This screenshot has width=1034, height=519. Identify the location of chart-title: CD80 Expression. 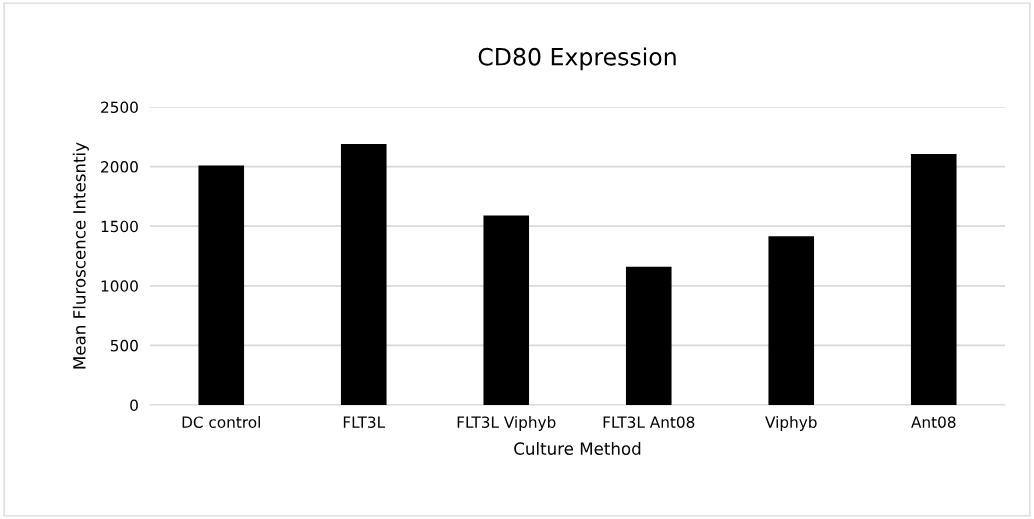
(577, 59).